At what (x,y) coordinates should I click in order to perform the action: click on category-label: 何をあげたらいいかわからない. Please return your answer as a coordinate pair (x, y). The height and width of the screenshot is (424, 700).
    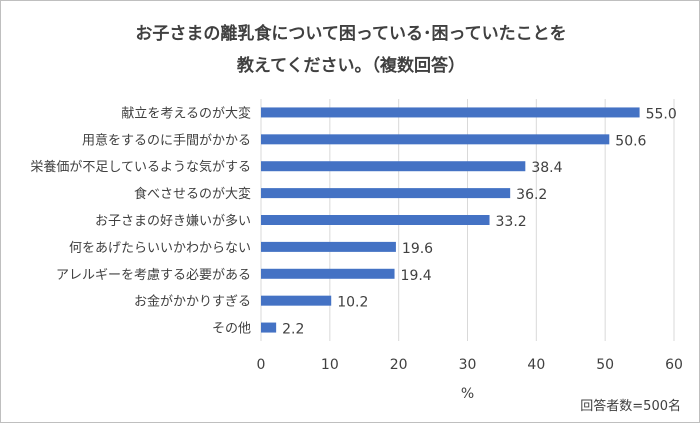
    Looking at the image, I should click on (160, 248).